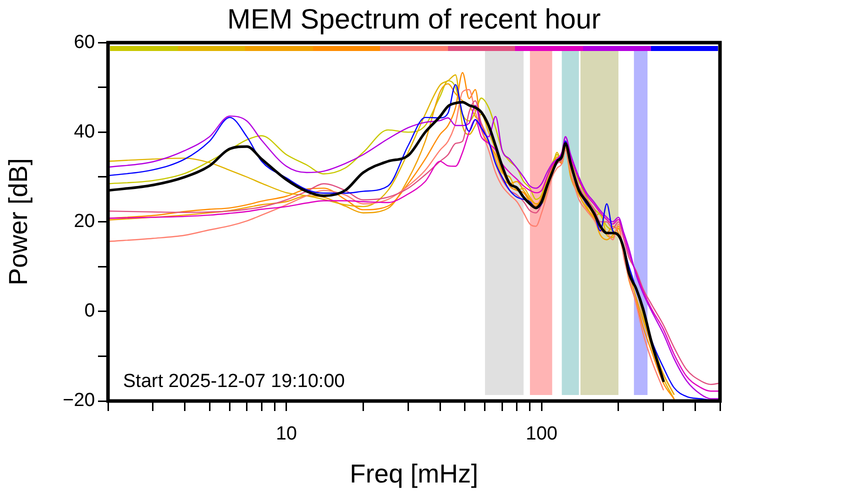 Image resolution: width=842 pixels, height=500 pixels. I want to click on y-tick-label: 40, so click(84, 131).